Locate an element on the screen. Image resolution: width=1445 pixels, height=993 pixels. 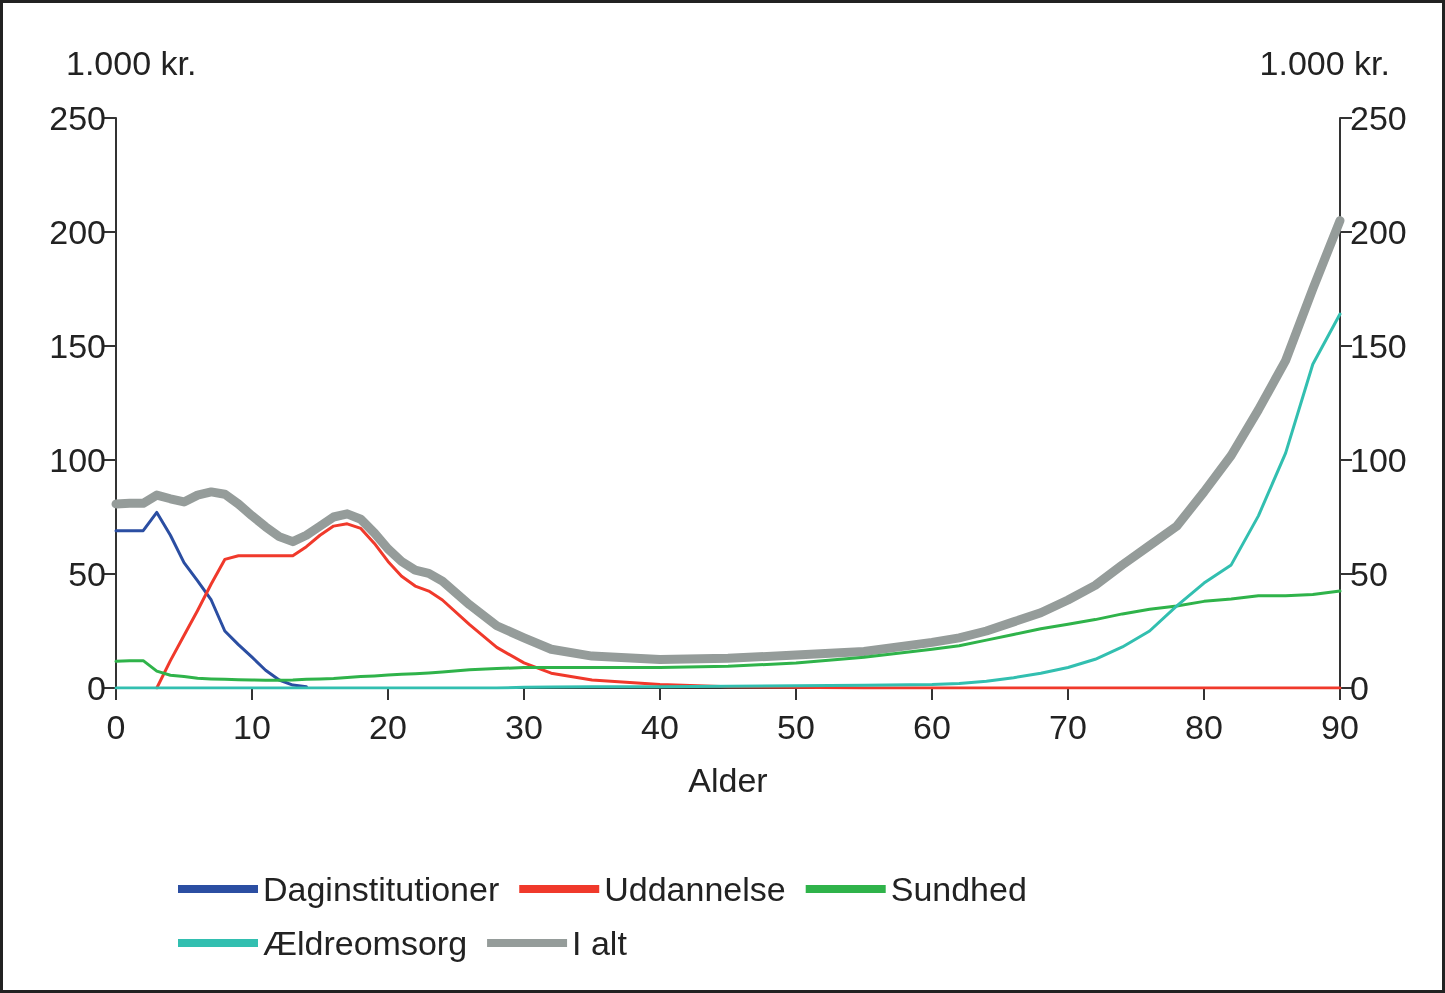
y-tick-label: 0 is located at coordinates (96, 688).